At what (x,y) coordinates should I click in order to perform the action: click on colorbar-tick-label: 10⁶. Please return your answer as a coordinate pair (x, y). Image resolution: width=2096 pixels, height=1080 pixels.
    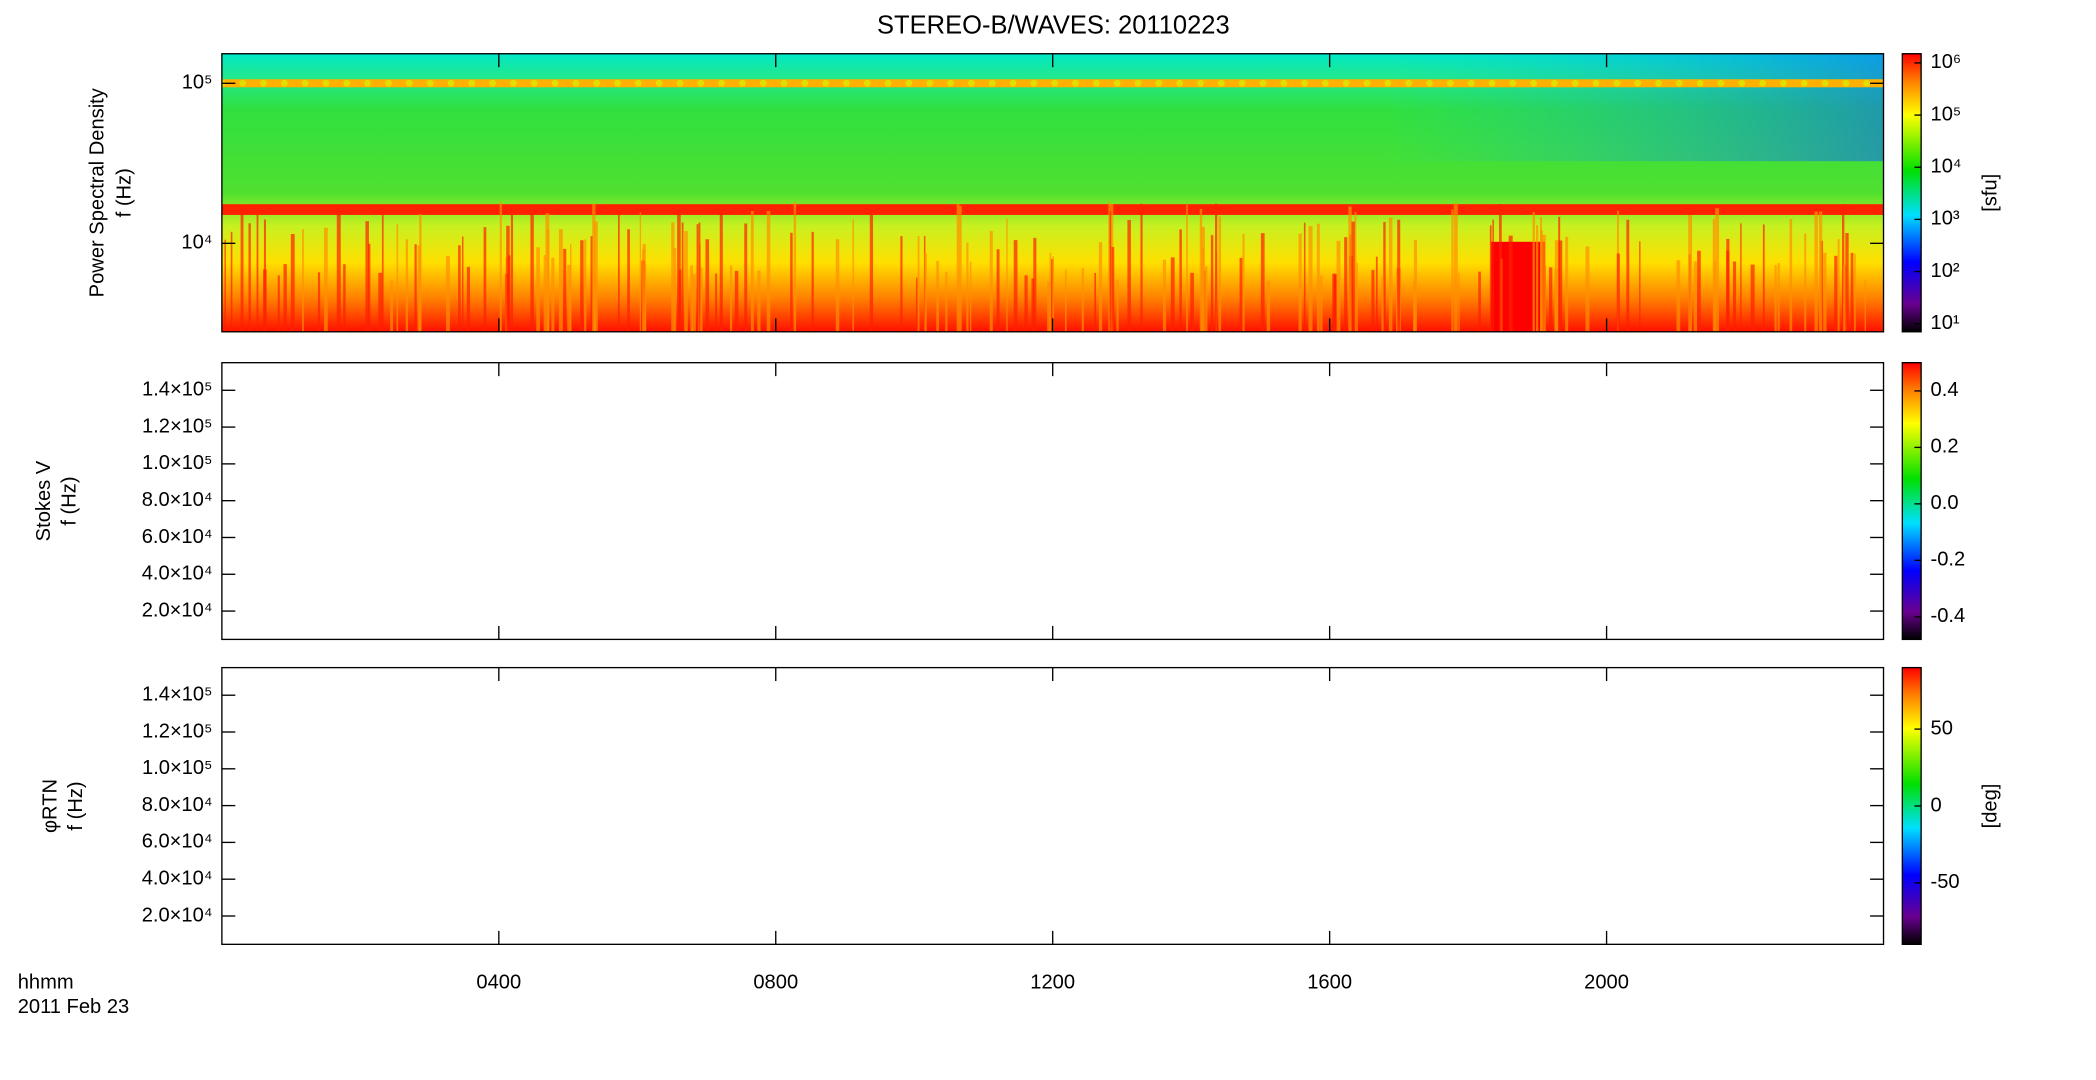
    Looking at the image, I should click on (1946, 62).